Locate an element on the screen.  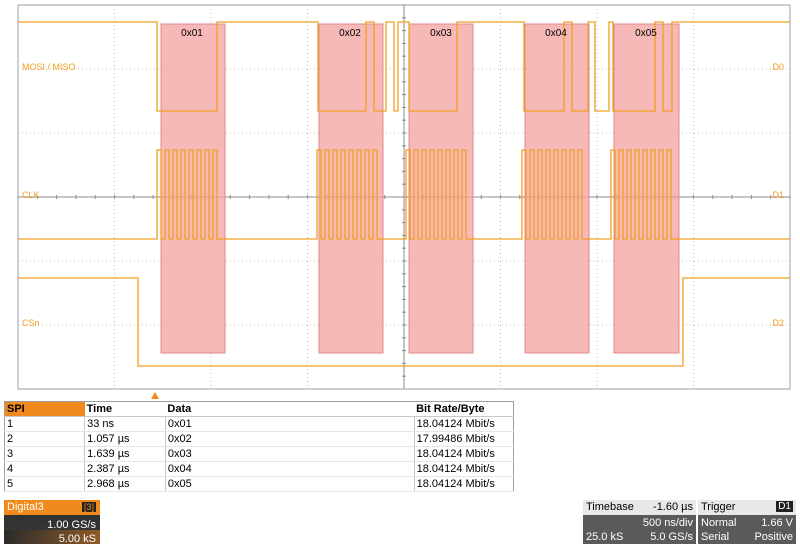
table-row: 5 2.968 µs 0x05 18.04124 Mbit/s is located at coordinates (259, 484).